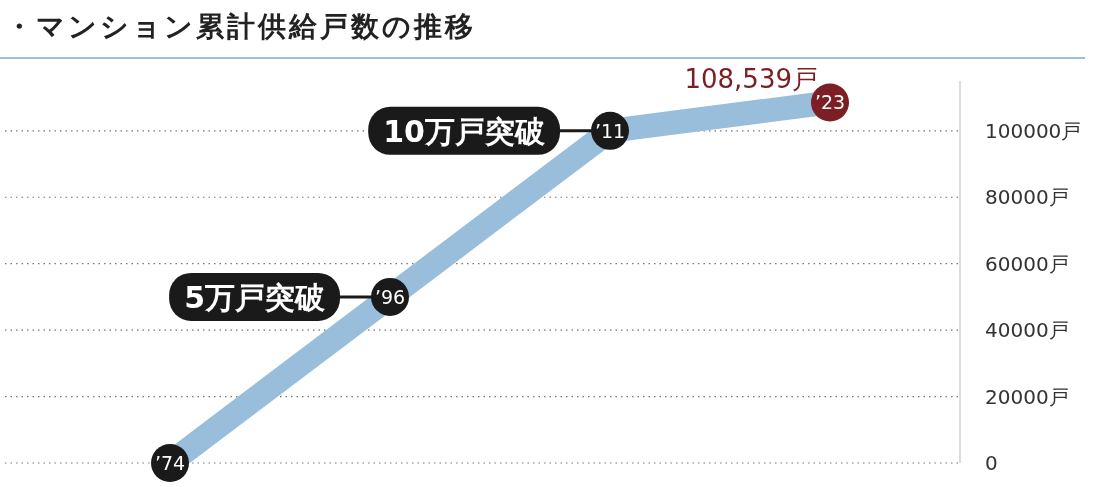 This screenshot has width=1106, height=487. I want to click on annotation: 10万戸突破, so click(464, 131).